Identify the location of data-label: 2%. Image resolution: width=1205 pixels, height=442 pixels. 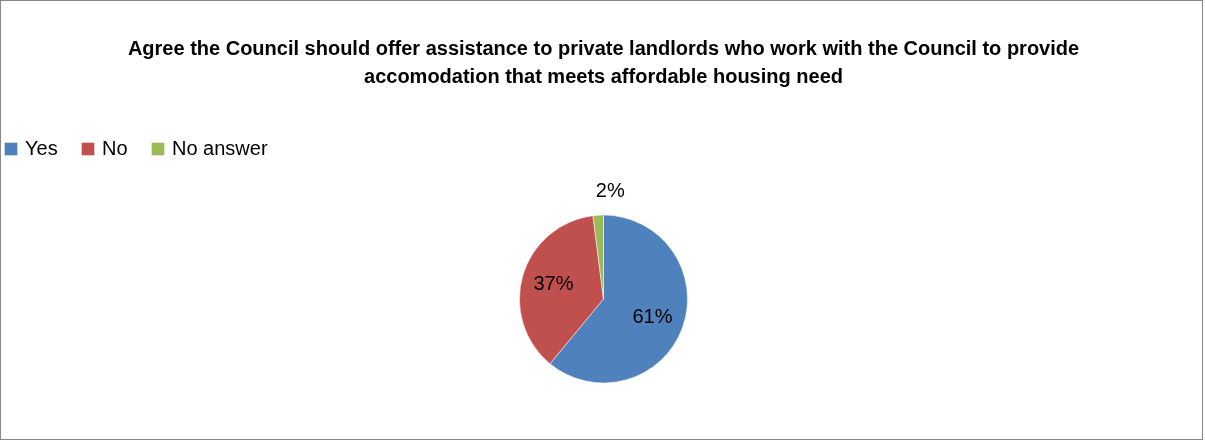
(610, 190).